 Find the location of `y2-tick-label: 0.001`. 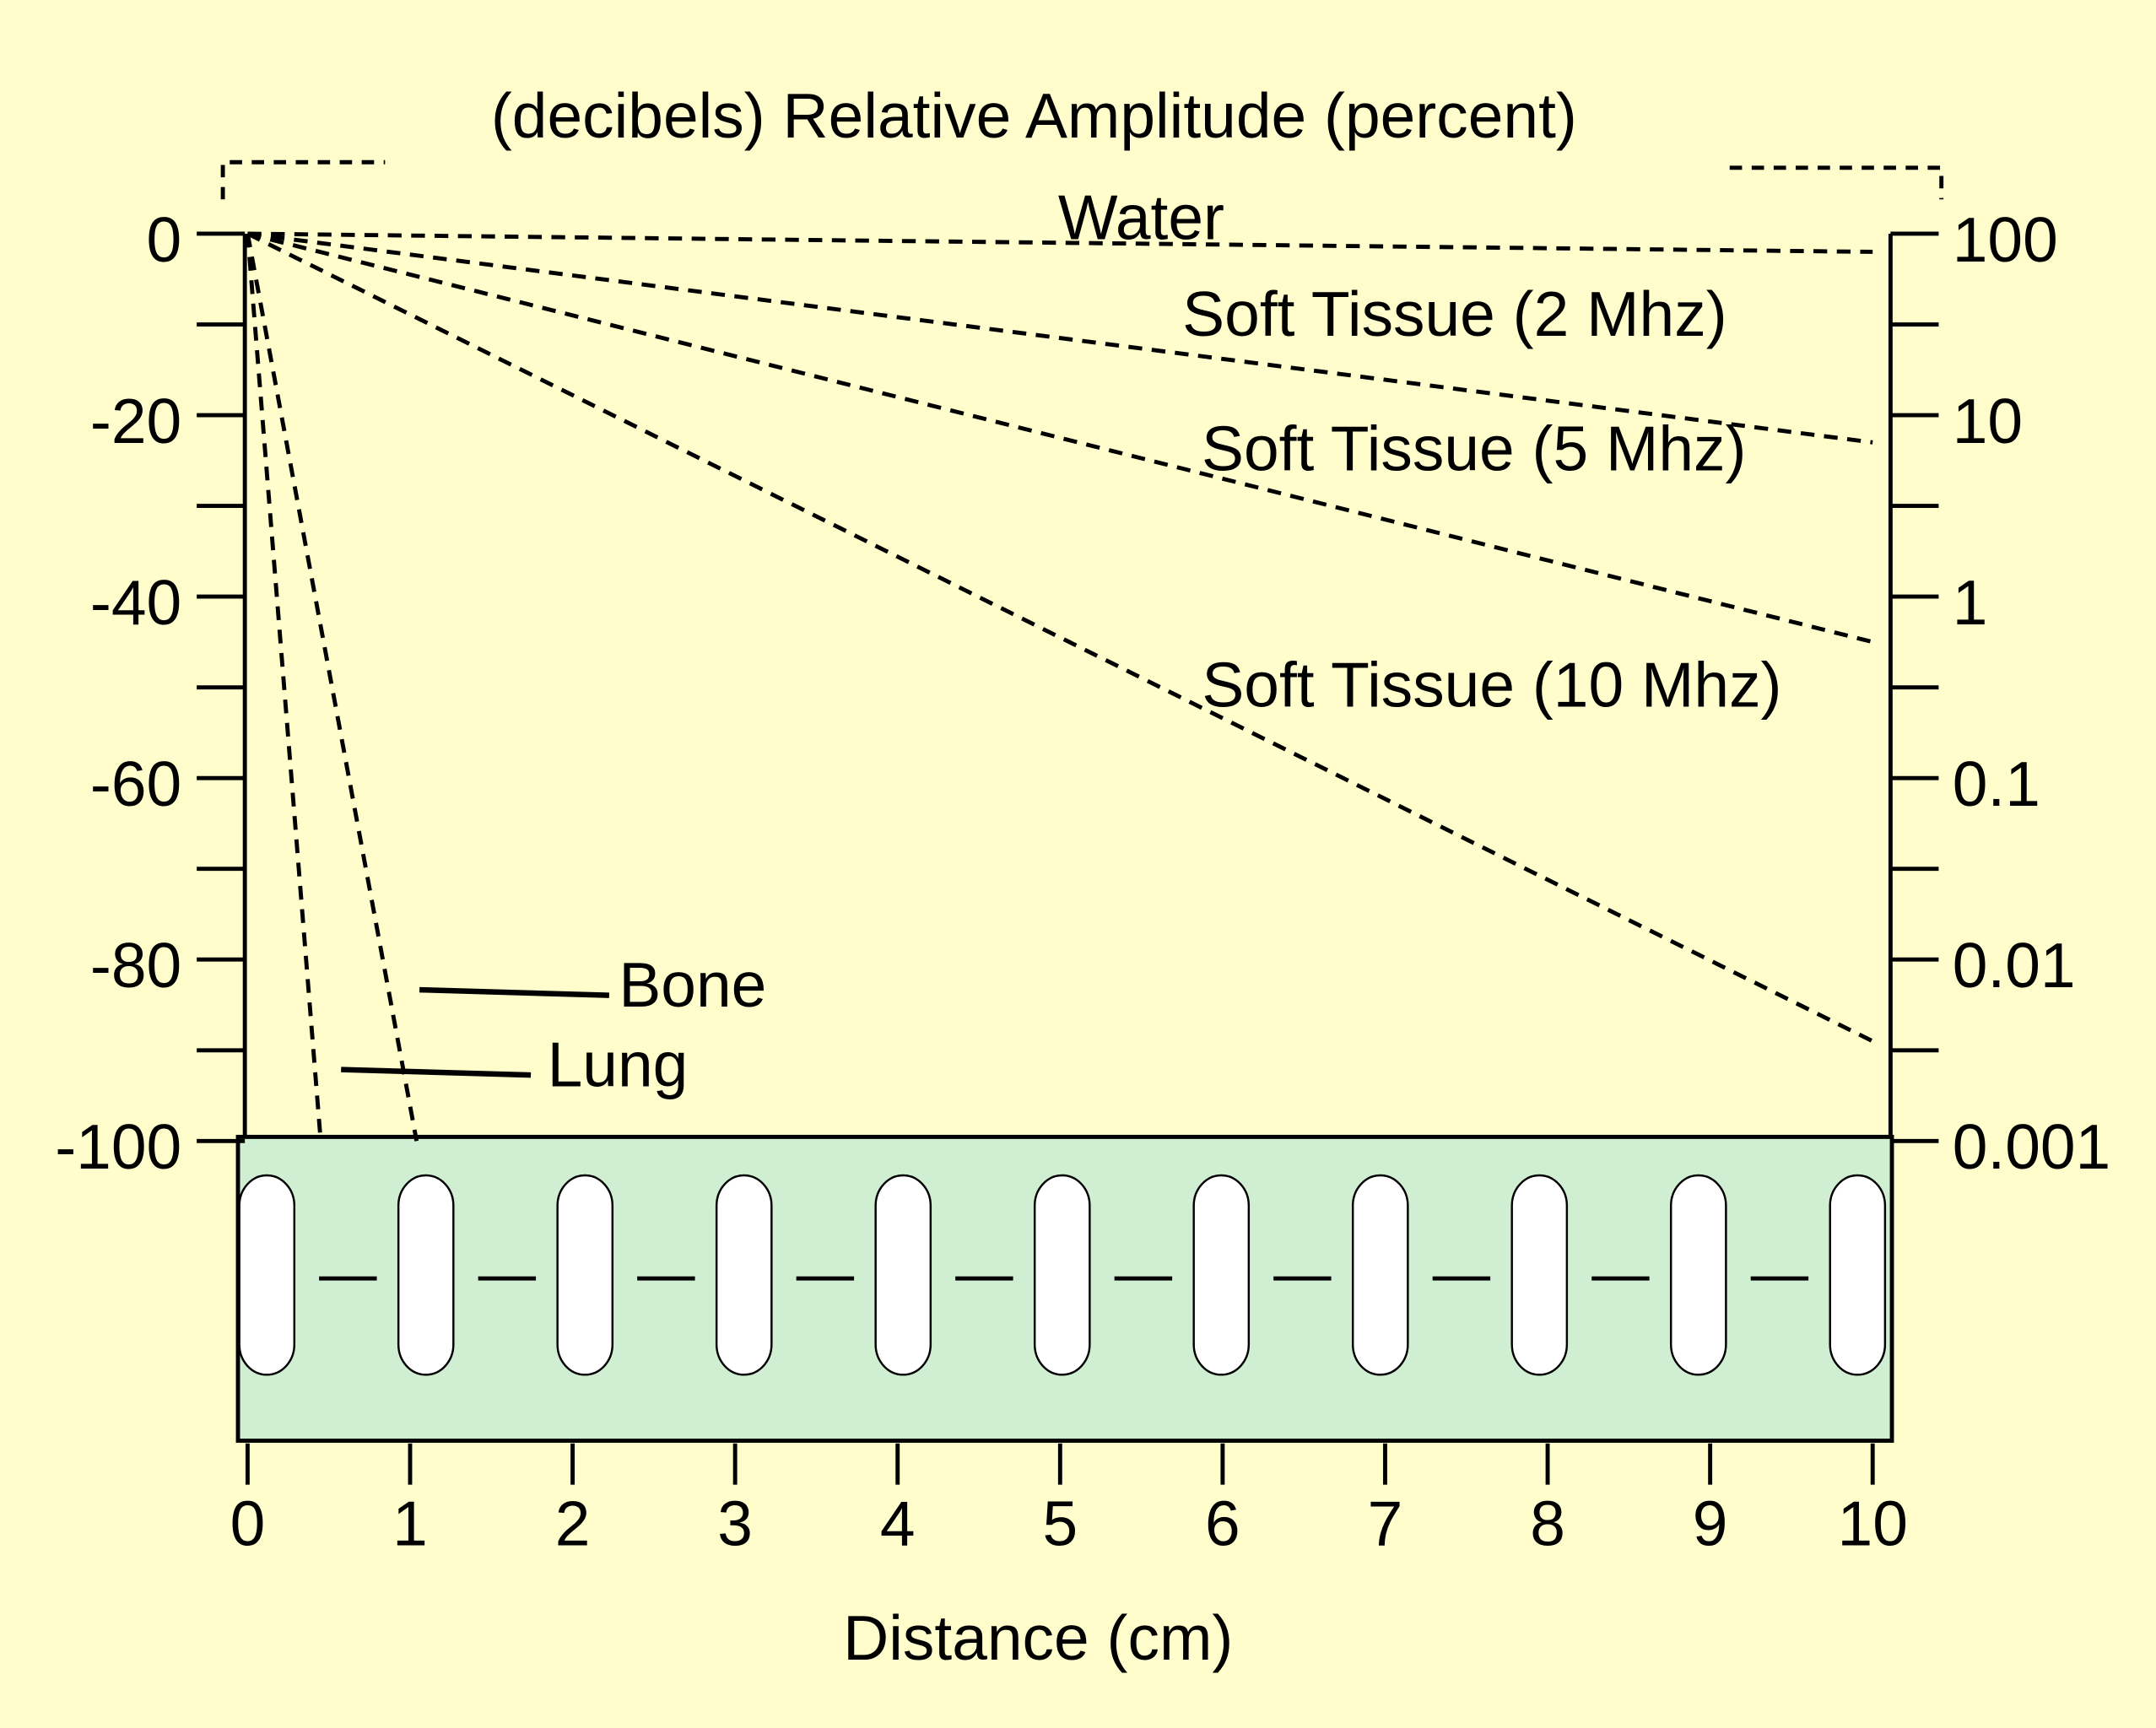

y2-tick-label: 0.001 is located at coordinates (2032, 1146).